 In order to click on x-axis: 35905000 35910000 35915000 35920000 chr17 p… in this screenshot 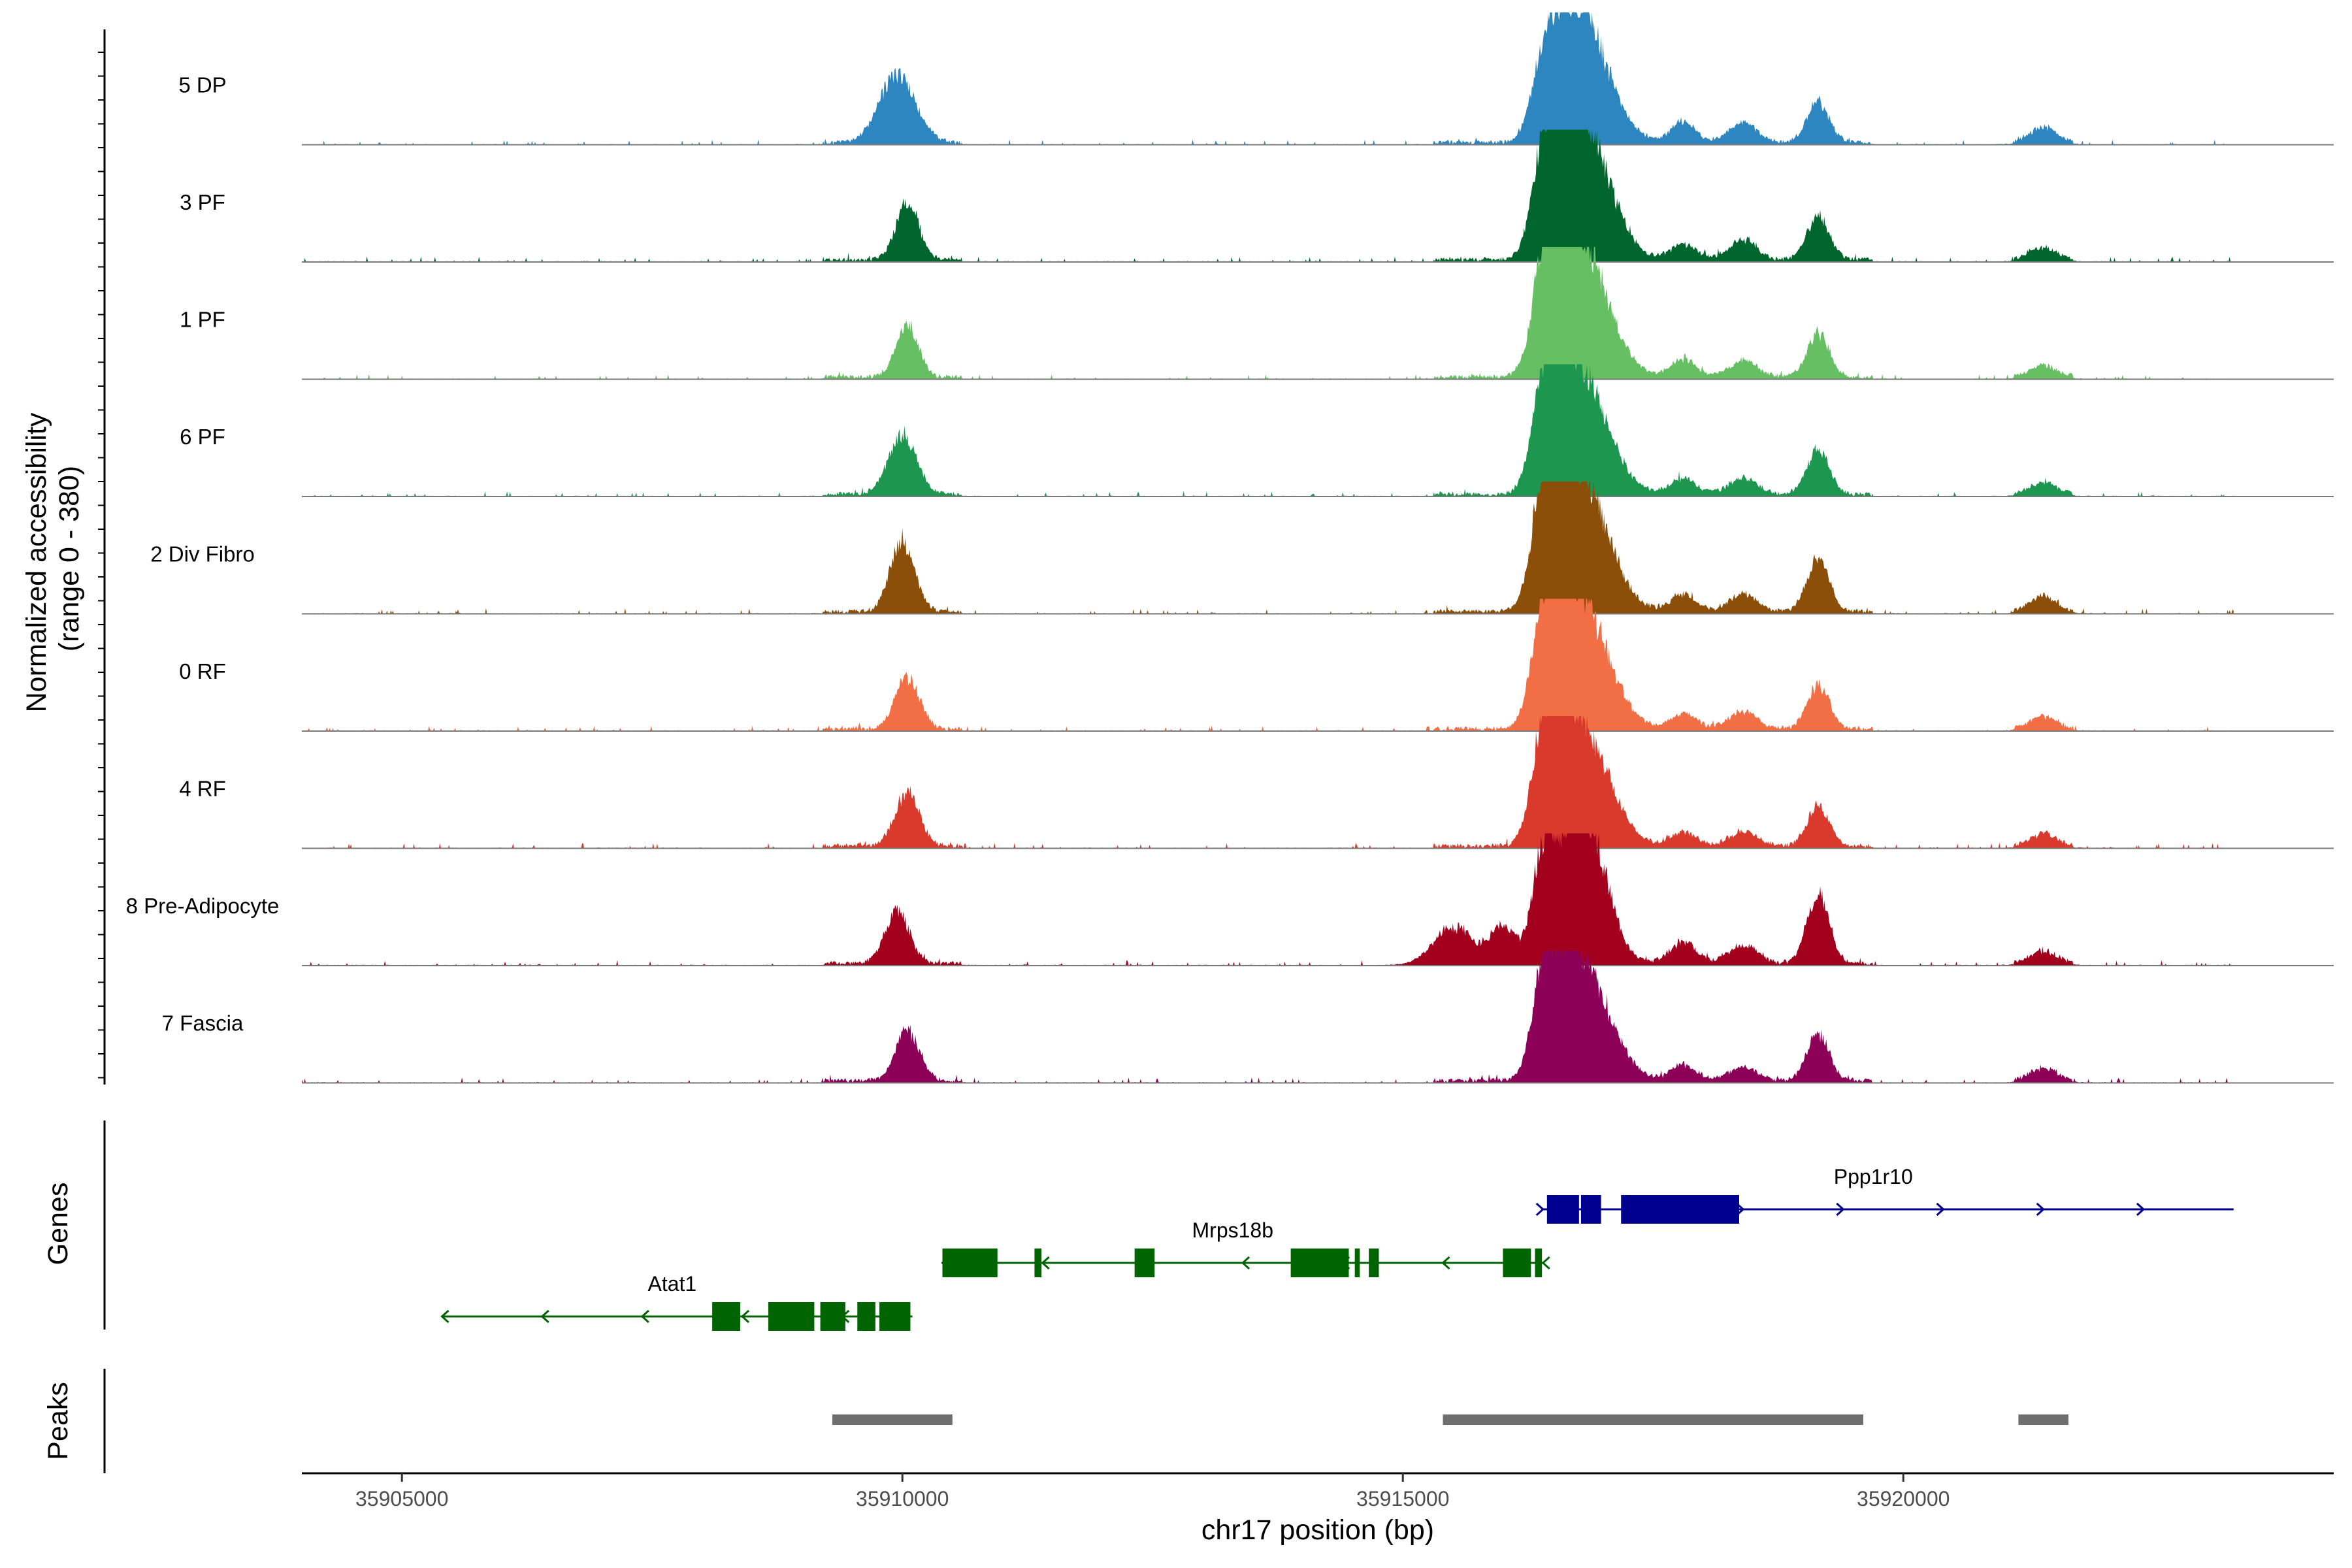, I will do `click(1318, 1509)`.